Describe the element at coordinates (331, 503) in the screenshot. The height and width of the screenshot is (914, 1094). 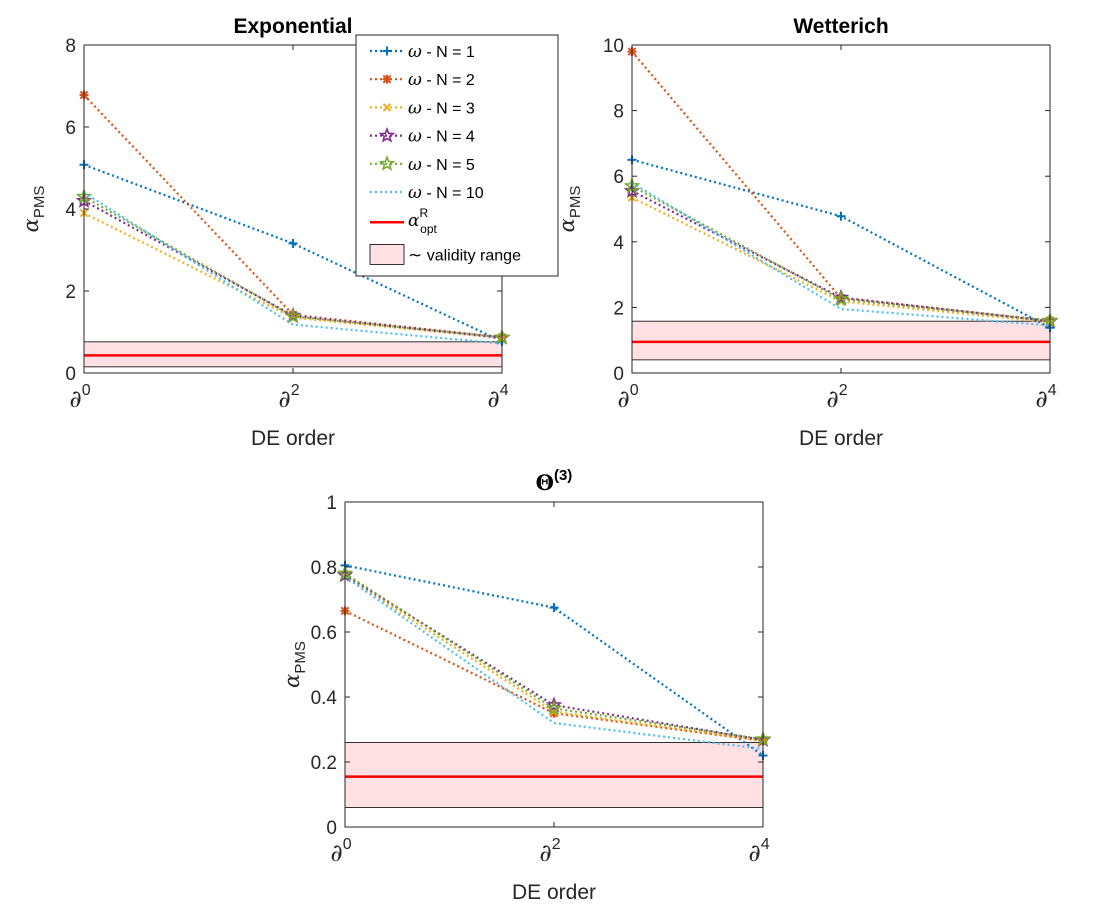
I see `y-tick-label: 1` at that location.